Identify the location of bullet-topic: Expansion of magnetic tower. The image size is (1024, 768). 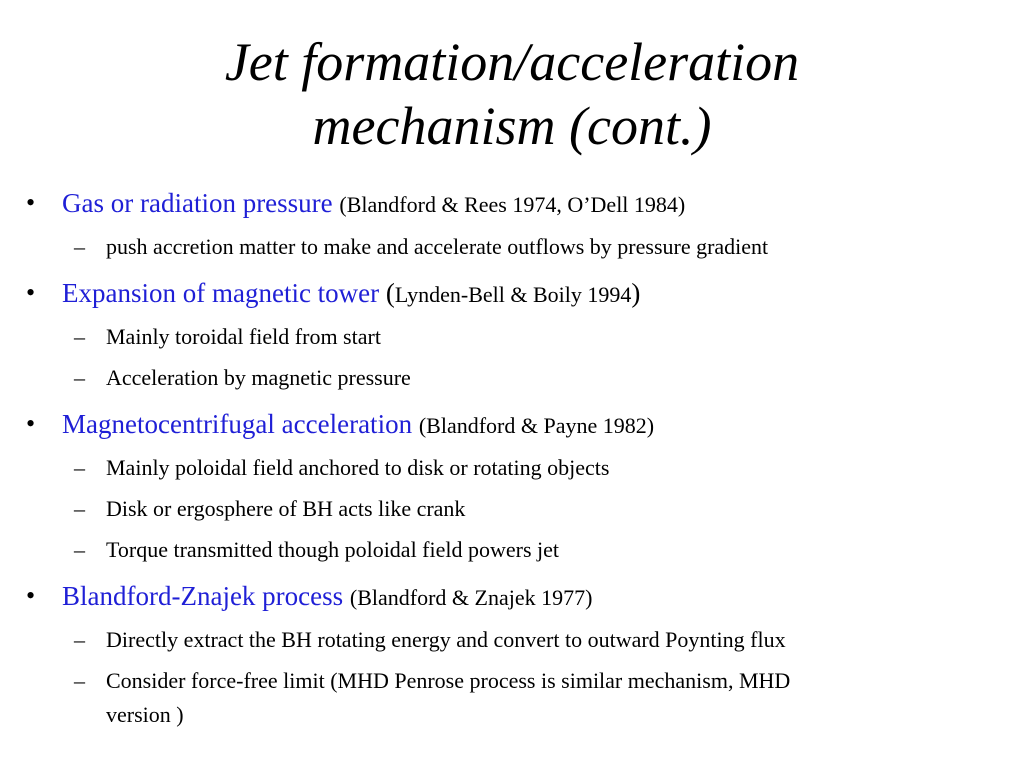
(221, 293).